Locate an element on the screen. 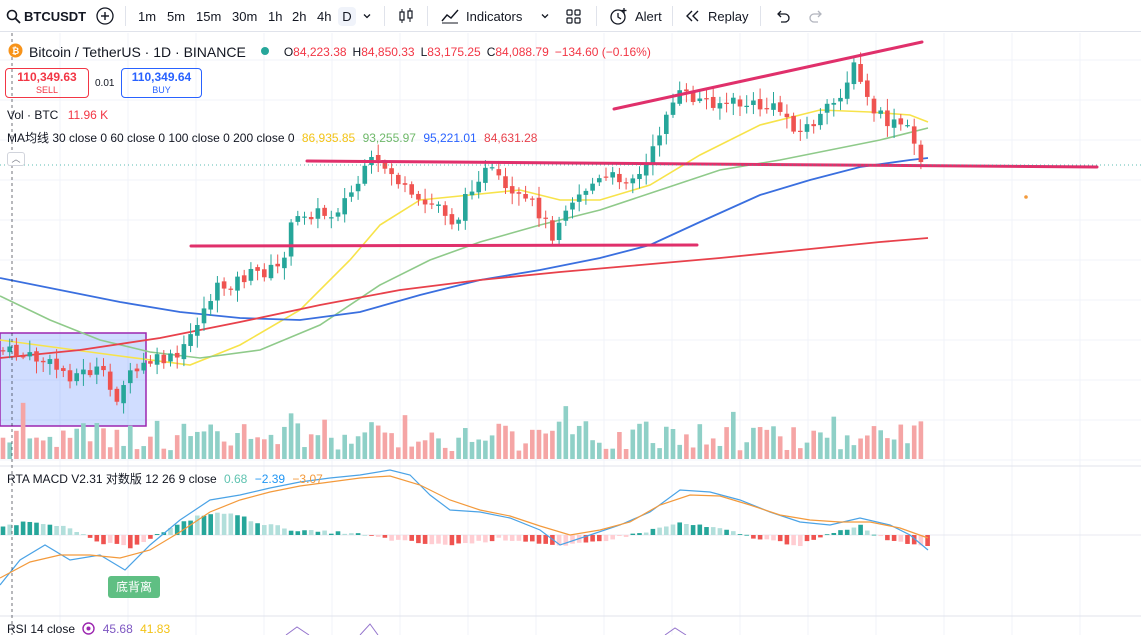  layout-grid-icon is located at coordinates (573, 16).